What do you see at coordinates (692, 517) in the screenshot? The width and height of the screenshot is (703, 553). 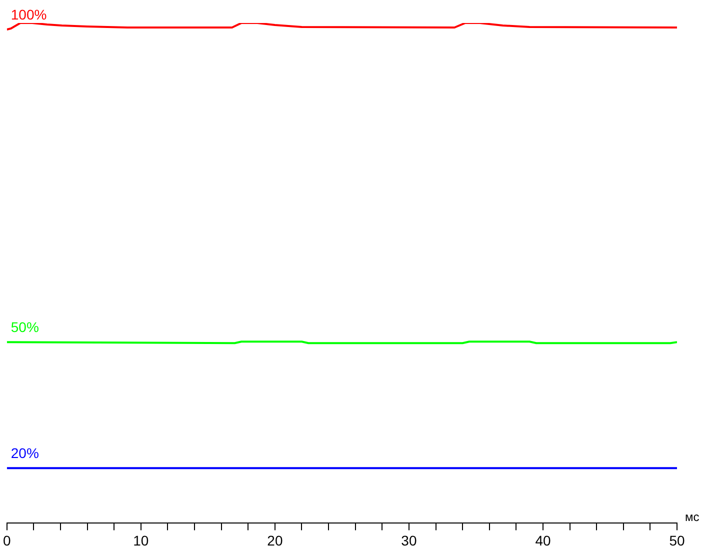 I see `x-axis-title: мс` at bounding box center [692, 517].